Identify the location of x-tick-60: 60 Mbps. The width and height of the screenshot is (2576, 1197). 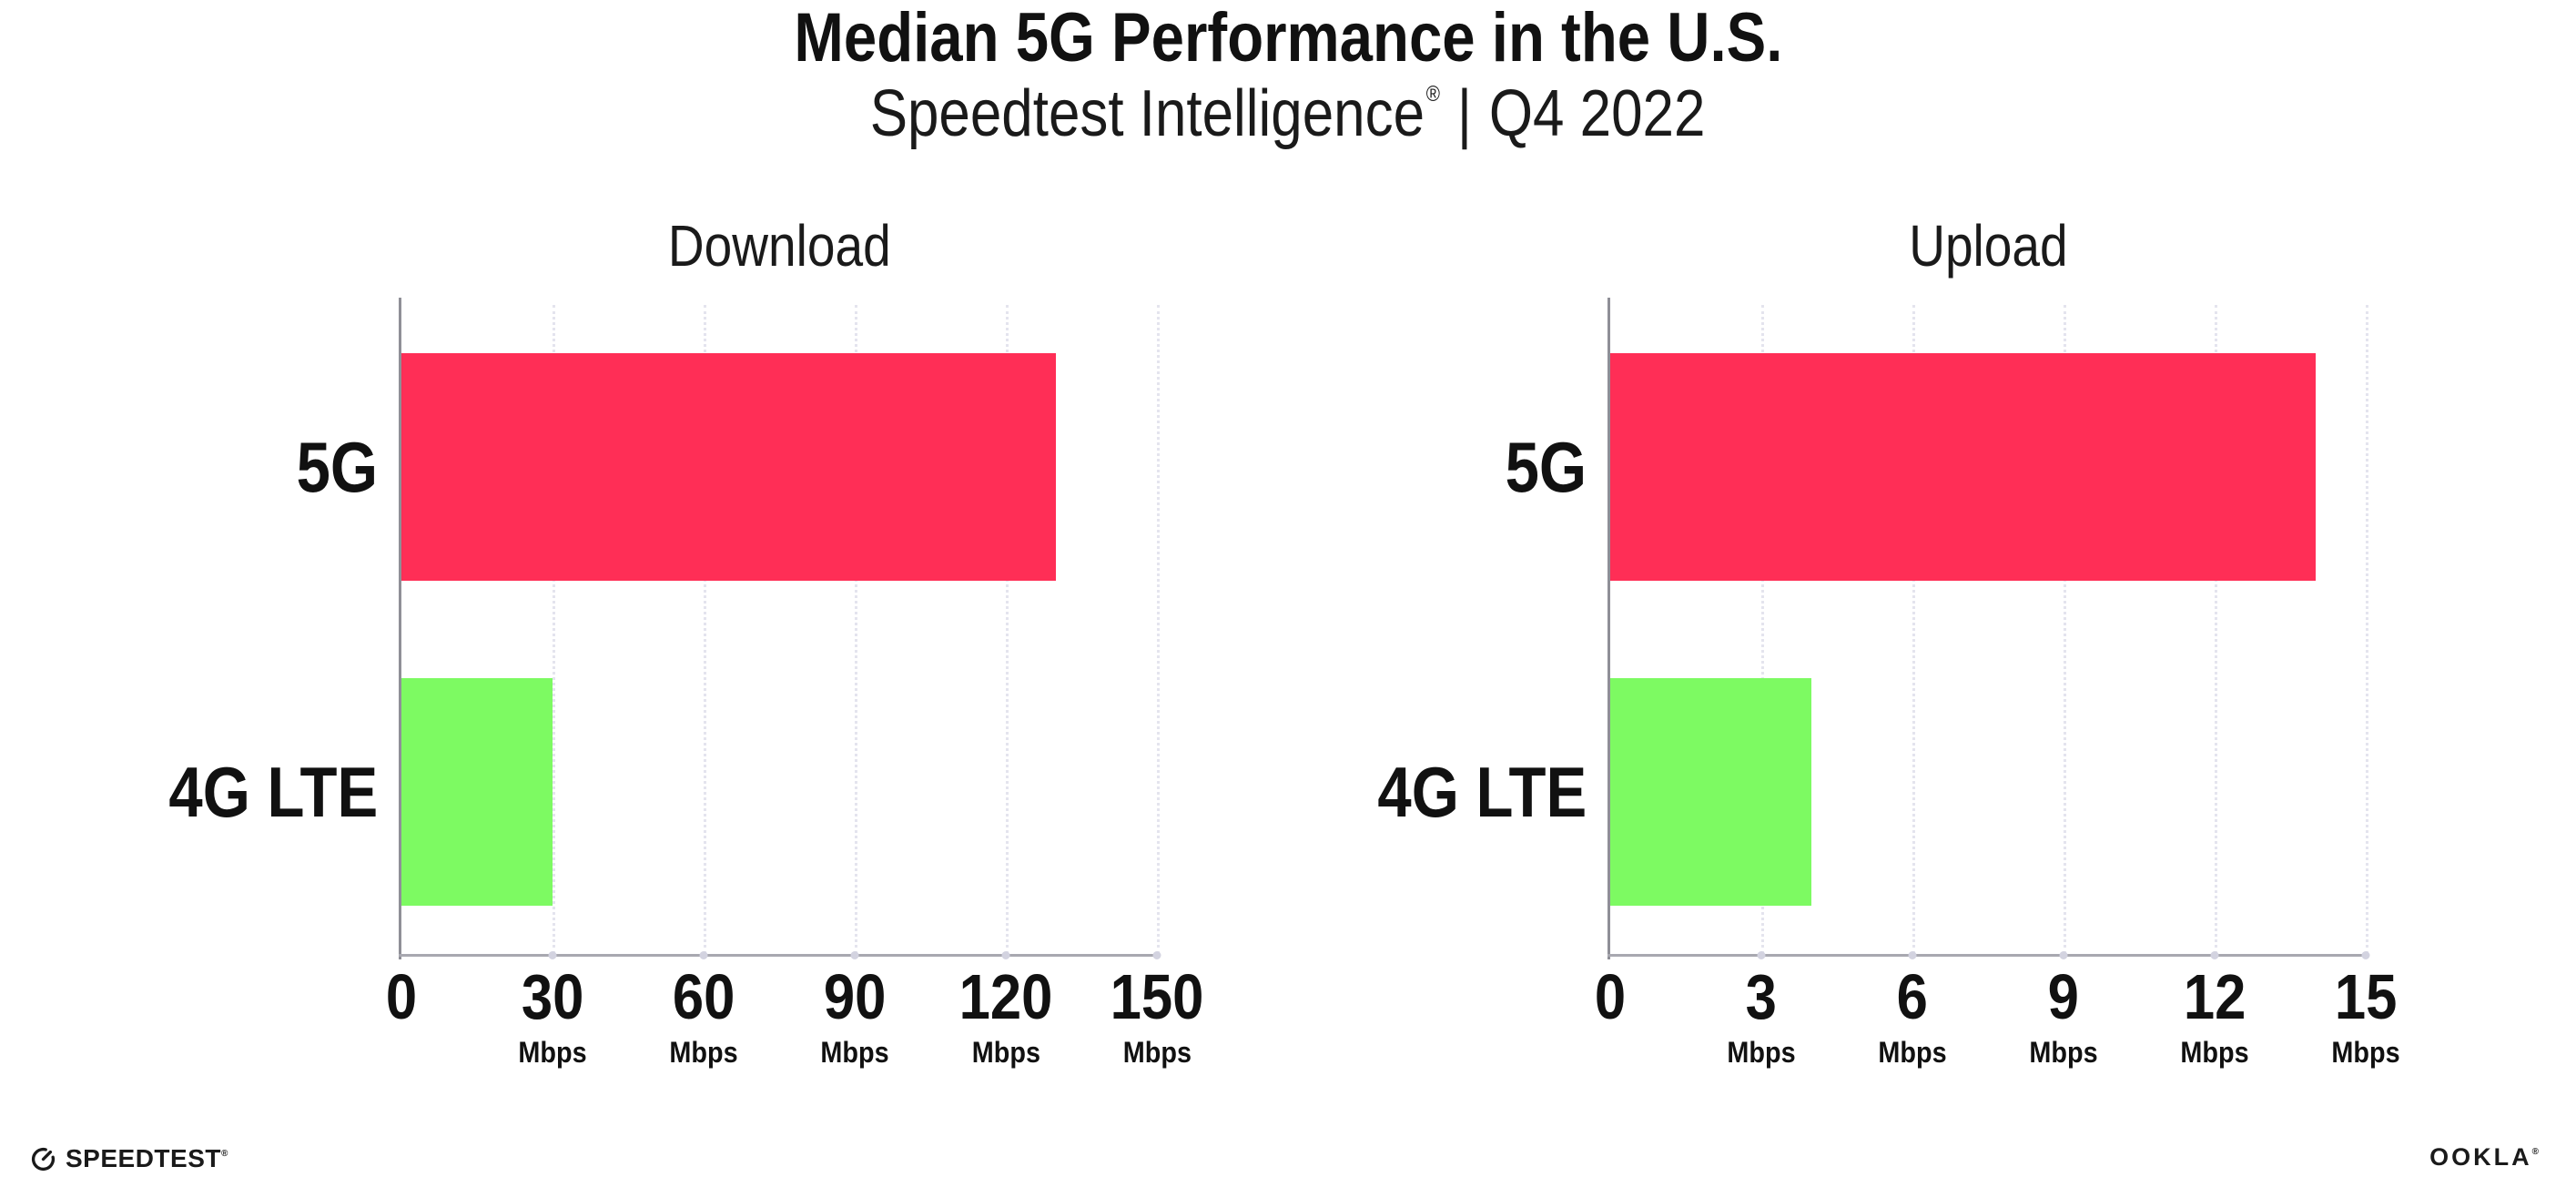
(703, 1016).